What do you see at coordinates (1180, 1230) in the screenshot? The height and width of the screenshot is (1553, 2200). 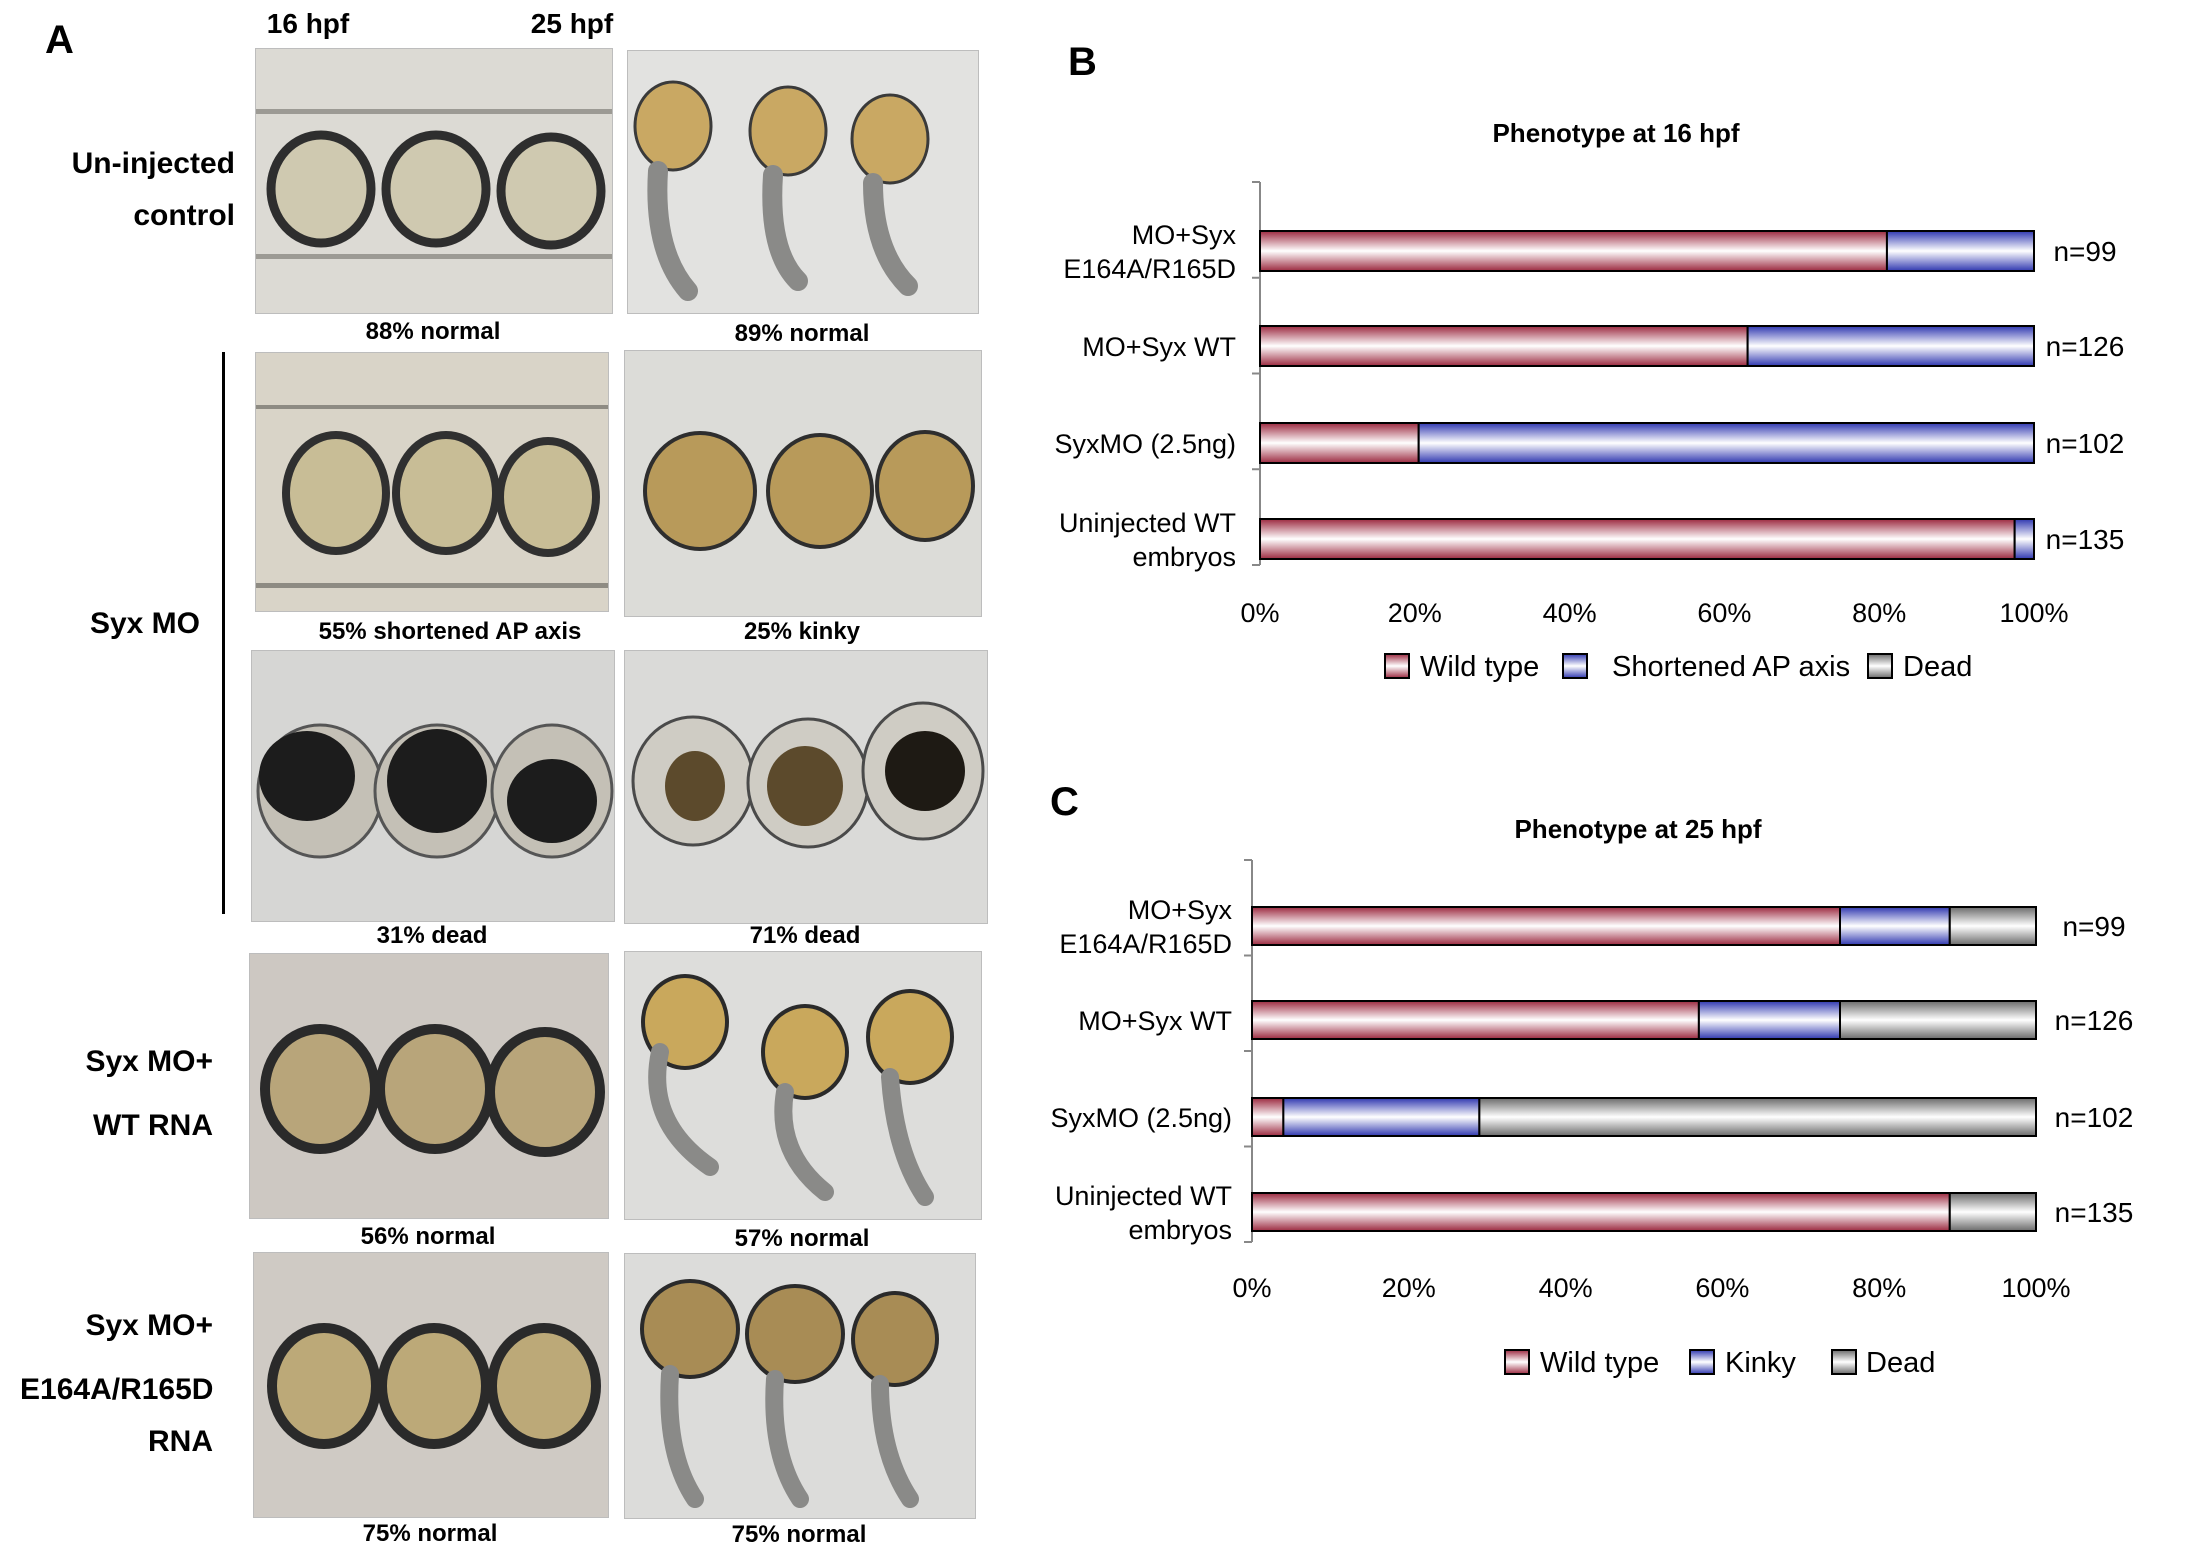 I see `chart-c-category-label: embryos` at bounding box center [1180, 1230].